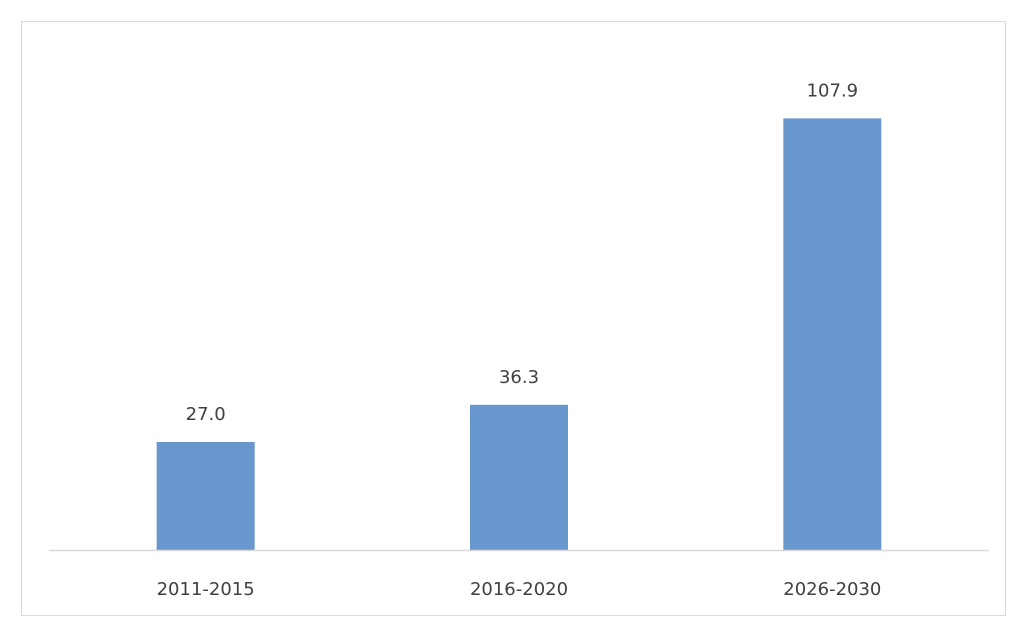 The image size is (1029, 638). Describe the element at coordinates (205, 496) in the screenshot. I see `bar-2011-2015` at that location.